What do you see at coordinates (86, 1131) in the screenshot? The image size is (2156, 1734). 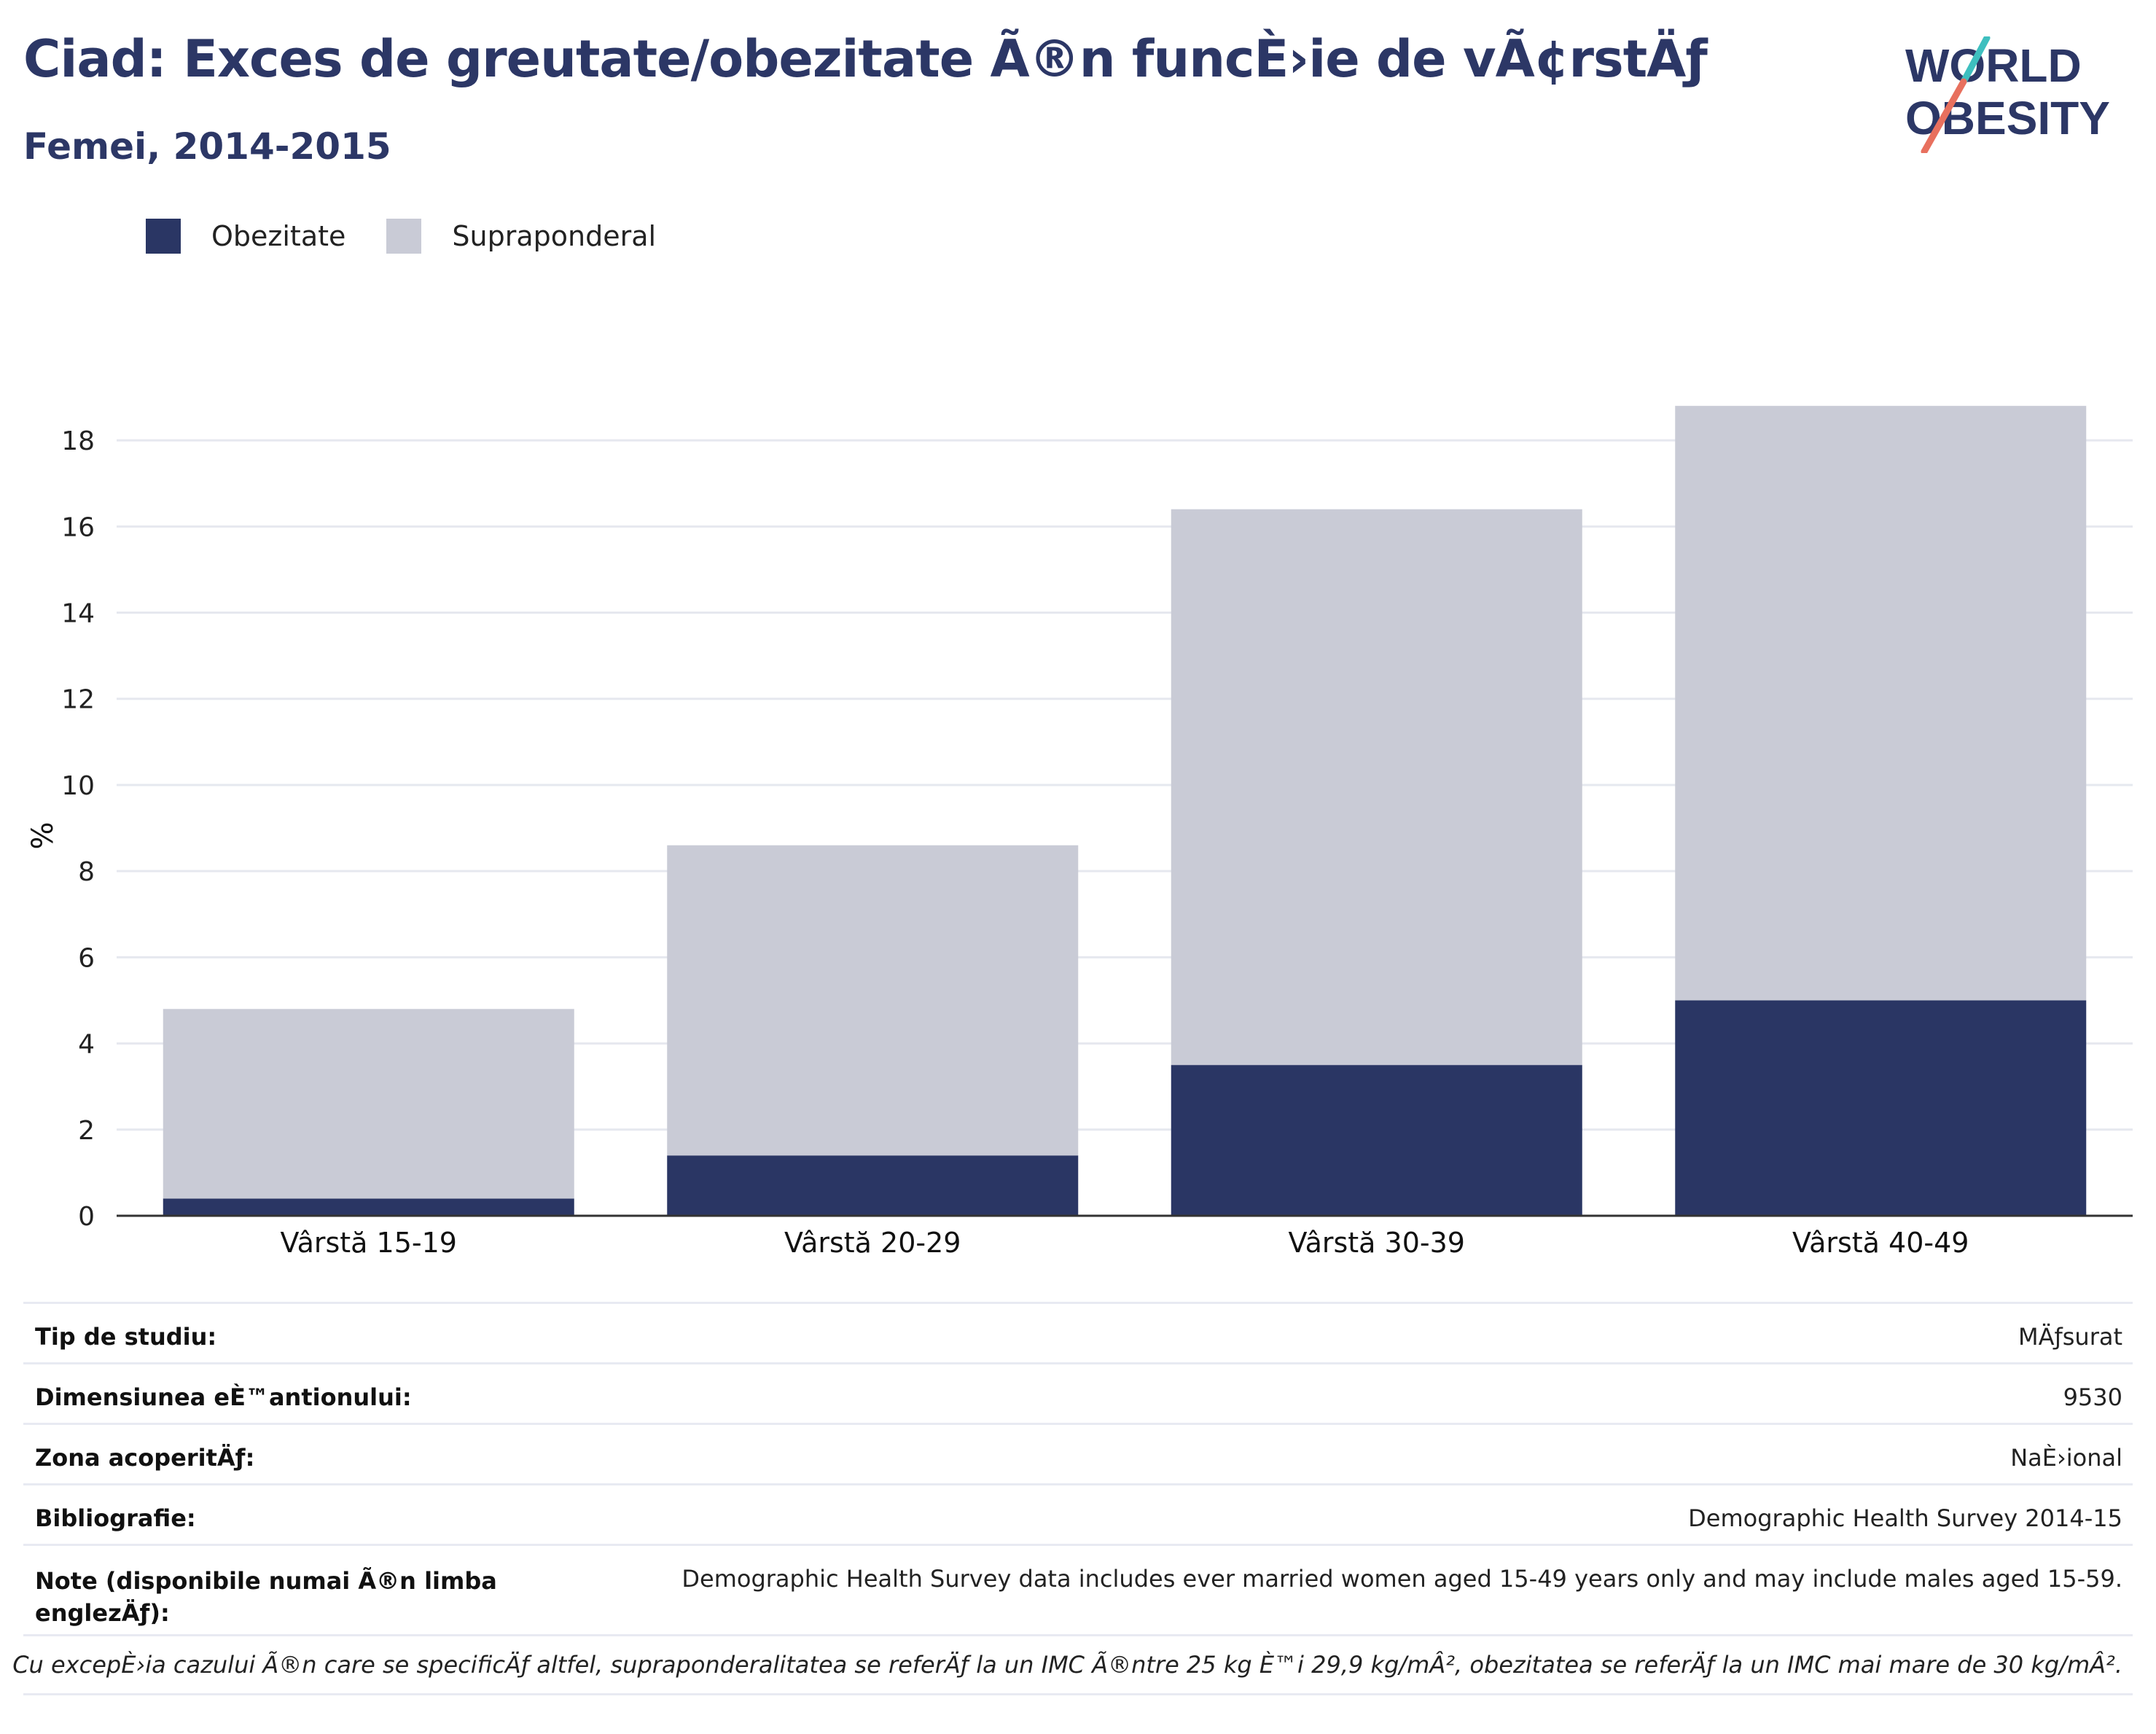 I see `y-tick-label: 2` at bounding box center [86, 1131].